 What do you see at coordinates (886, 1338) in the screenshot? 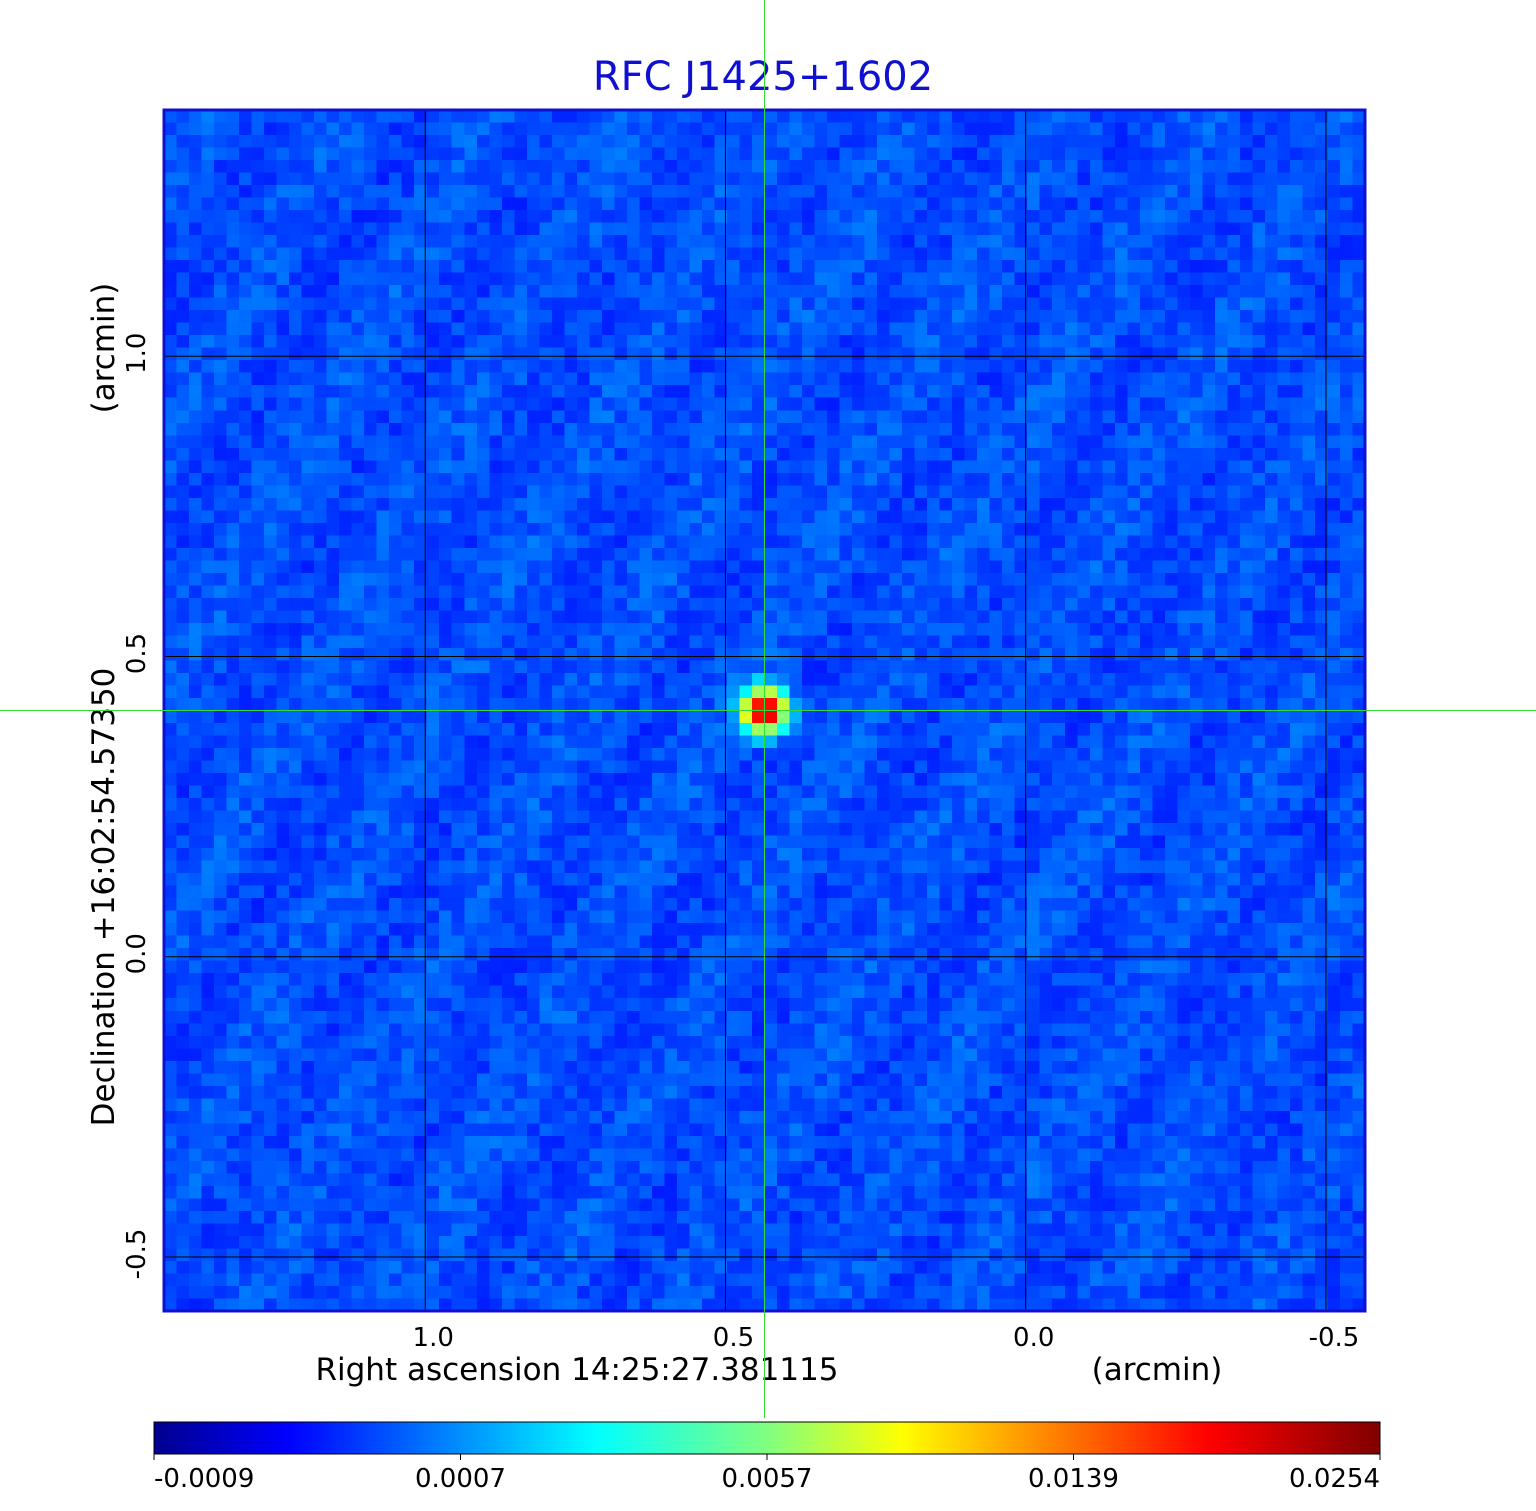
I see `x-axis-ticks: 1.0 0.5 0.0 -0.5` at bounding box center [886, 1338].